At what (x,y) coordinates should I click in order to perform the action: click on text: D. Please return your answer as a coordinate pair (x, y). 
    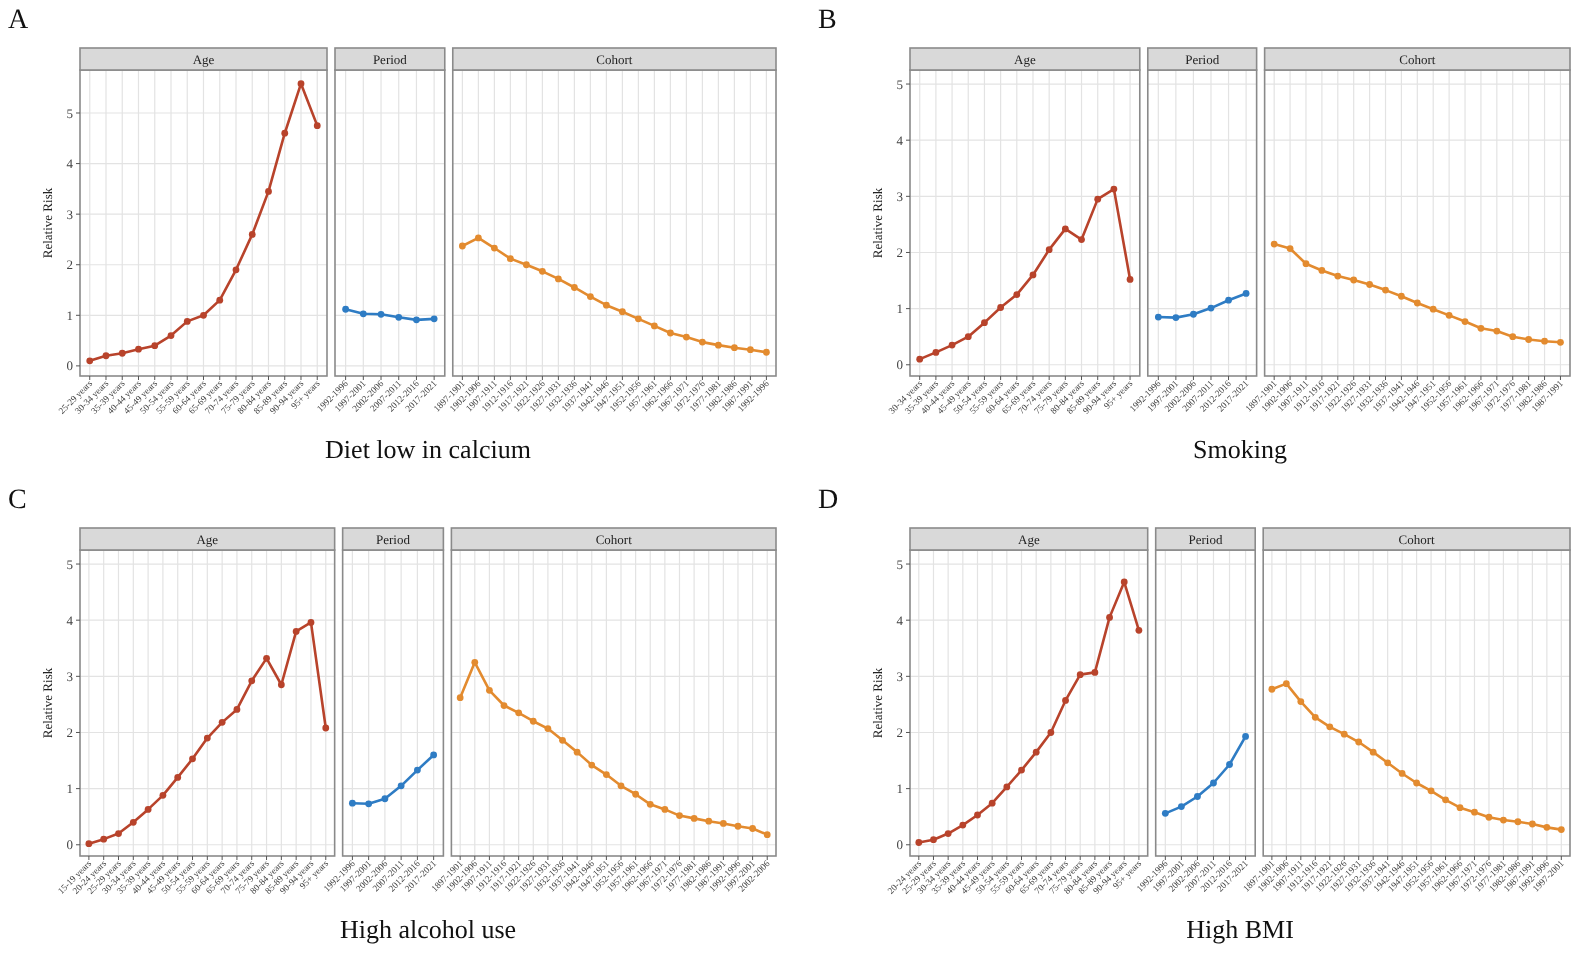
    Looking at the image, I should click on (828, 501).